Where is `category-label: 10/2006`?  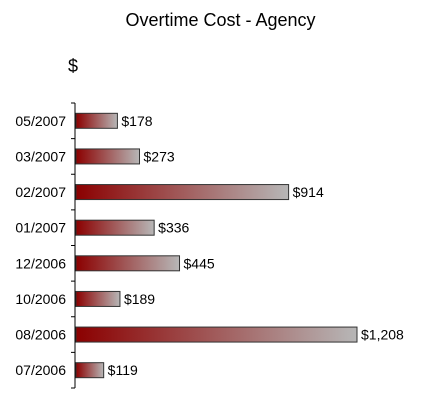 category-label: 10/2006 is located at coordinates (40, 299).